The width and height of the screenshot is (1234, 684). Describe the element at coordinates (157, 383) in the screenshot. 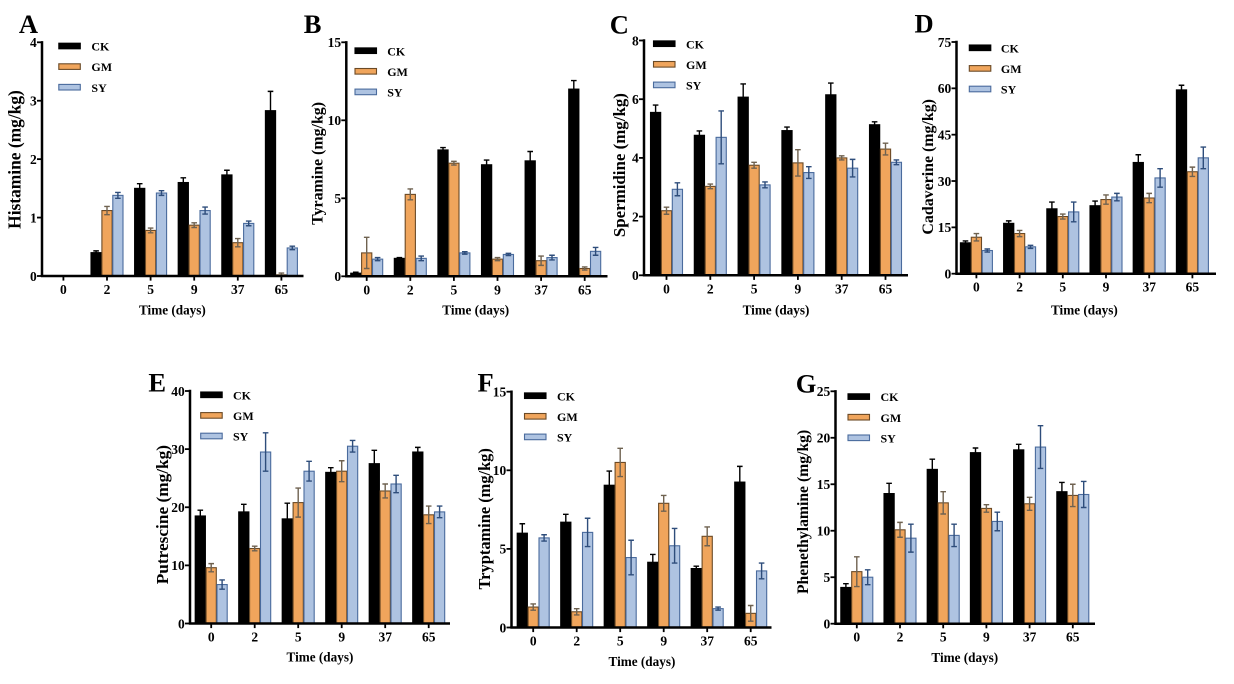

I see `svg-text: E` at that location.